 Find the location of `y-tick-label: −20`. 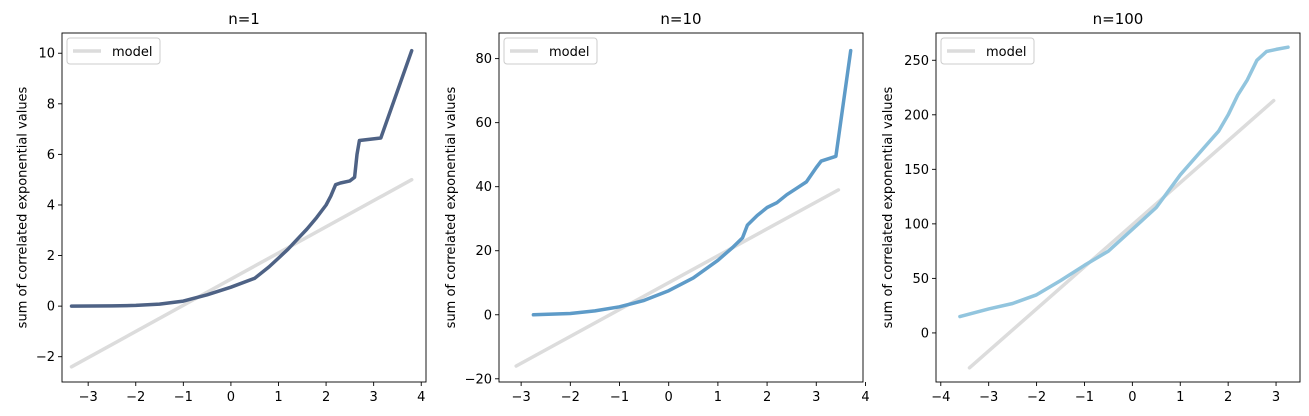

y-tick-label: −20 is located at coordinates (478, 379).